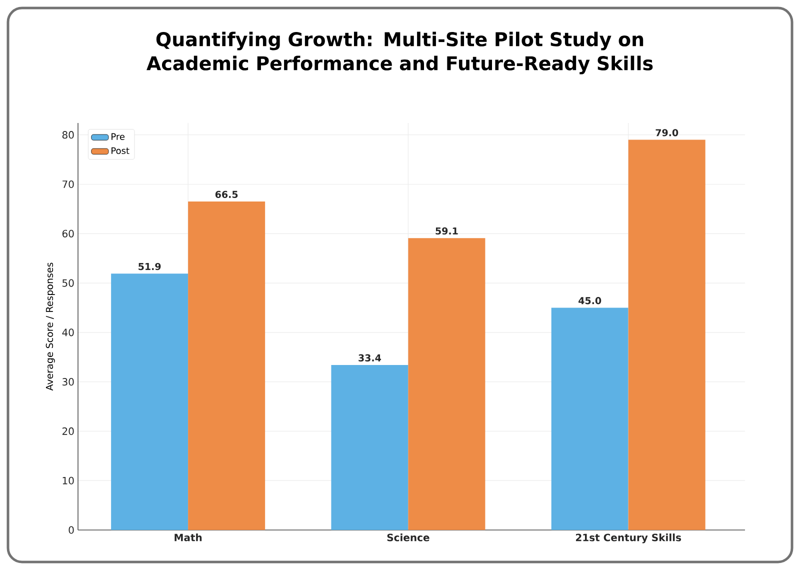 The width and height of the screenshot is (800, 570). I want to click on data-label: 51.9, so click(149, 266).